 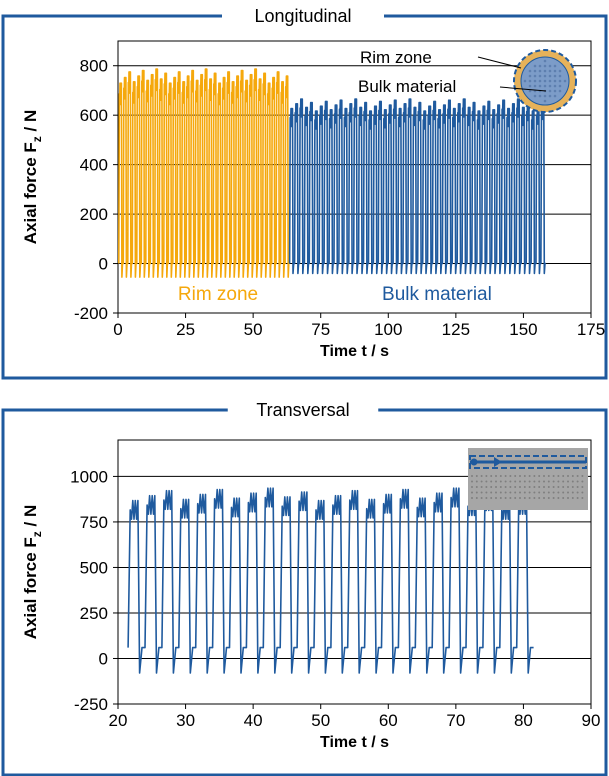 I want to click on y-axis-label-main: Axial force F, so click(x=30, y=588).